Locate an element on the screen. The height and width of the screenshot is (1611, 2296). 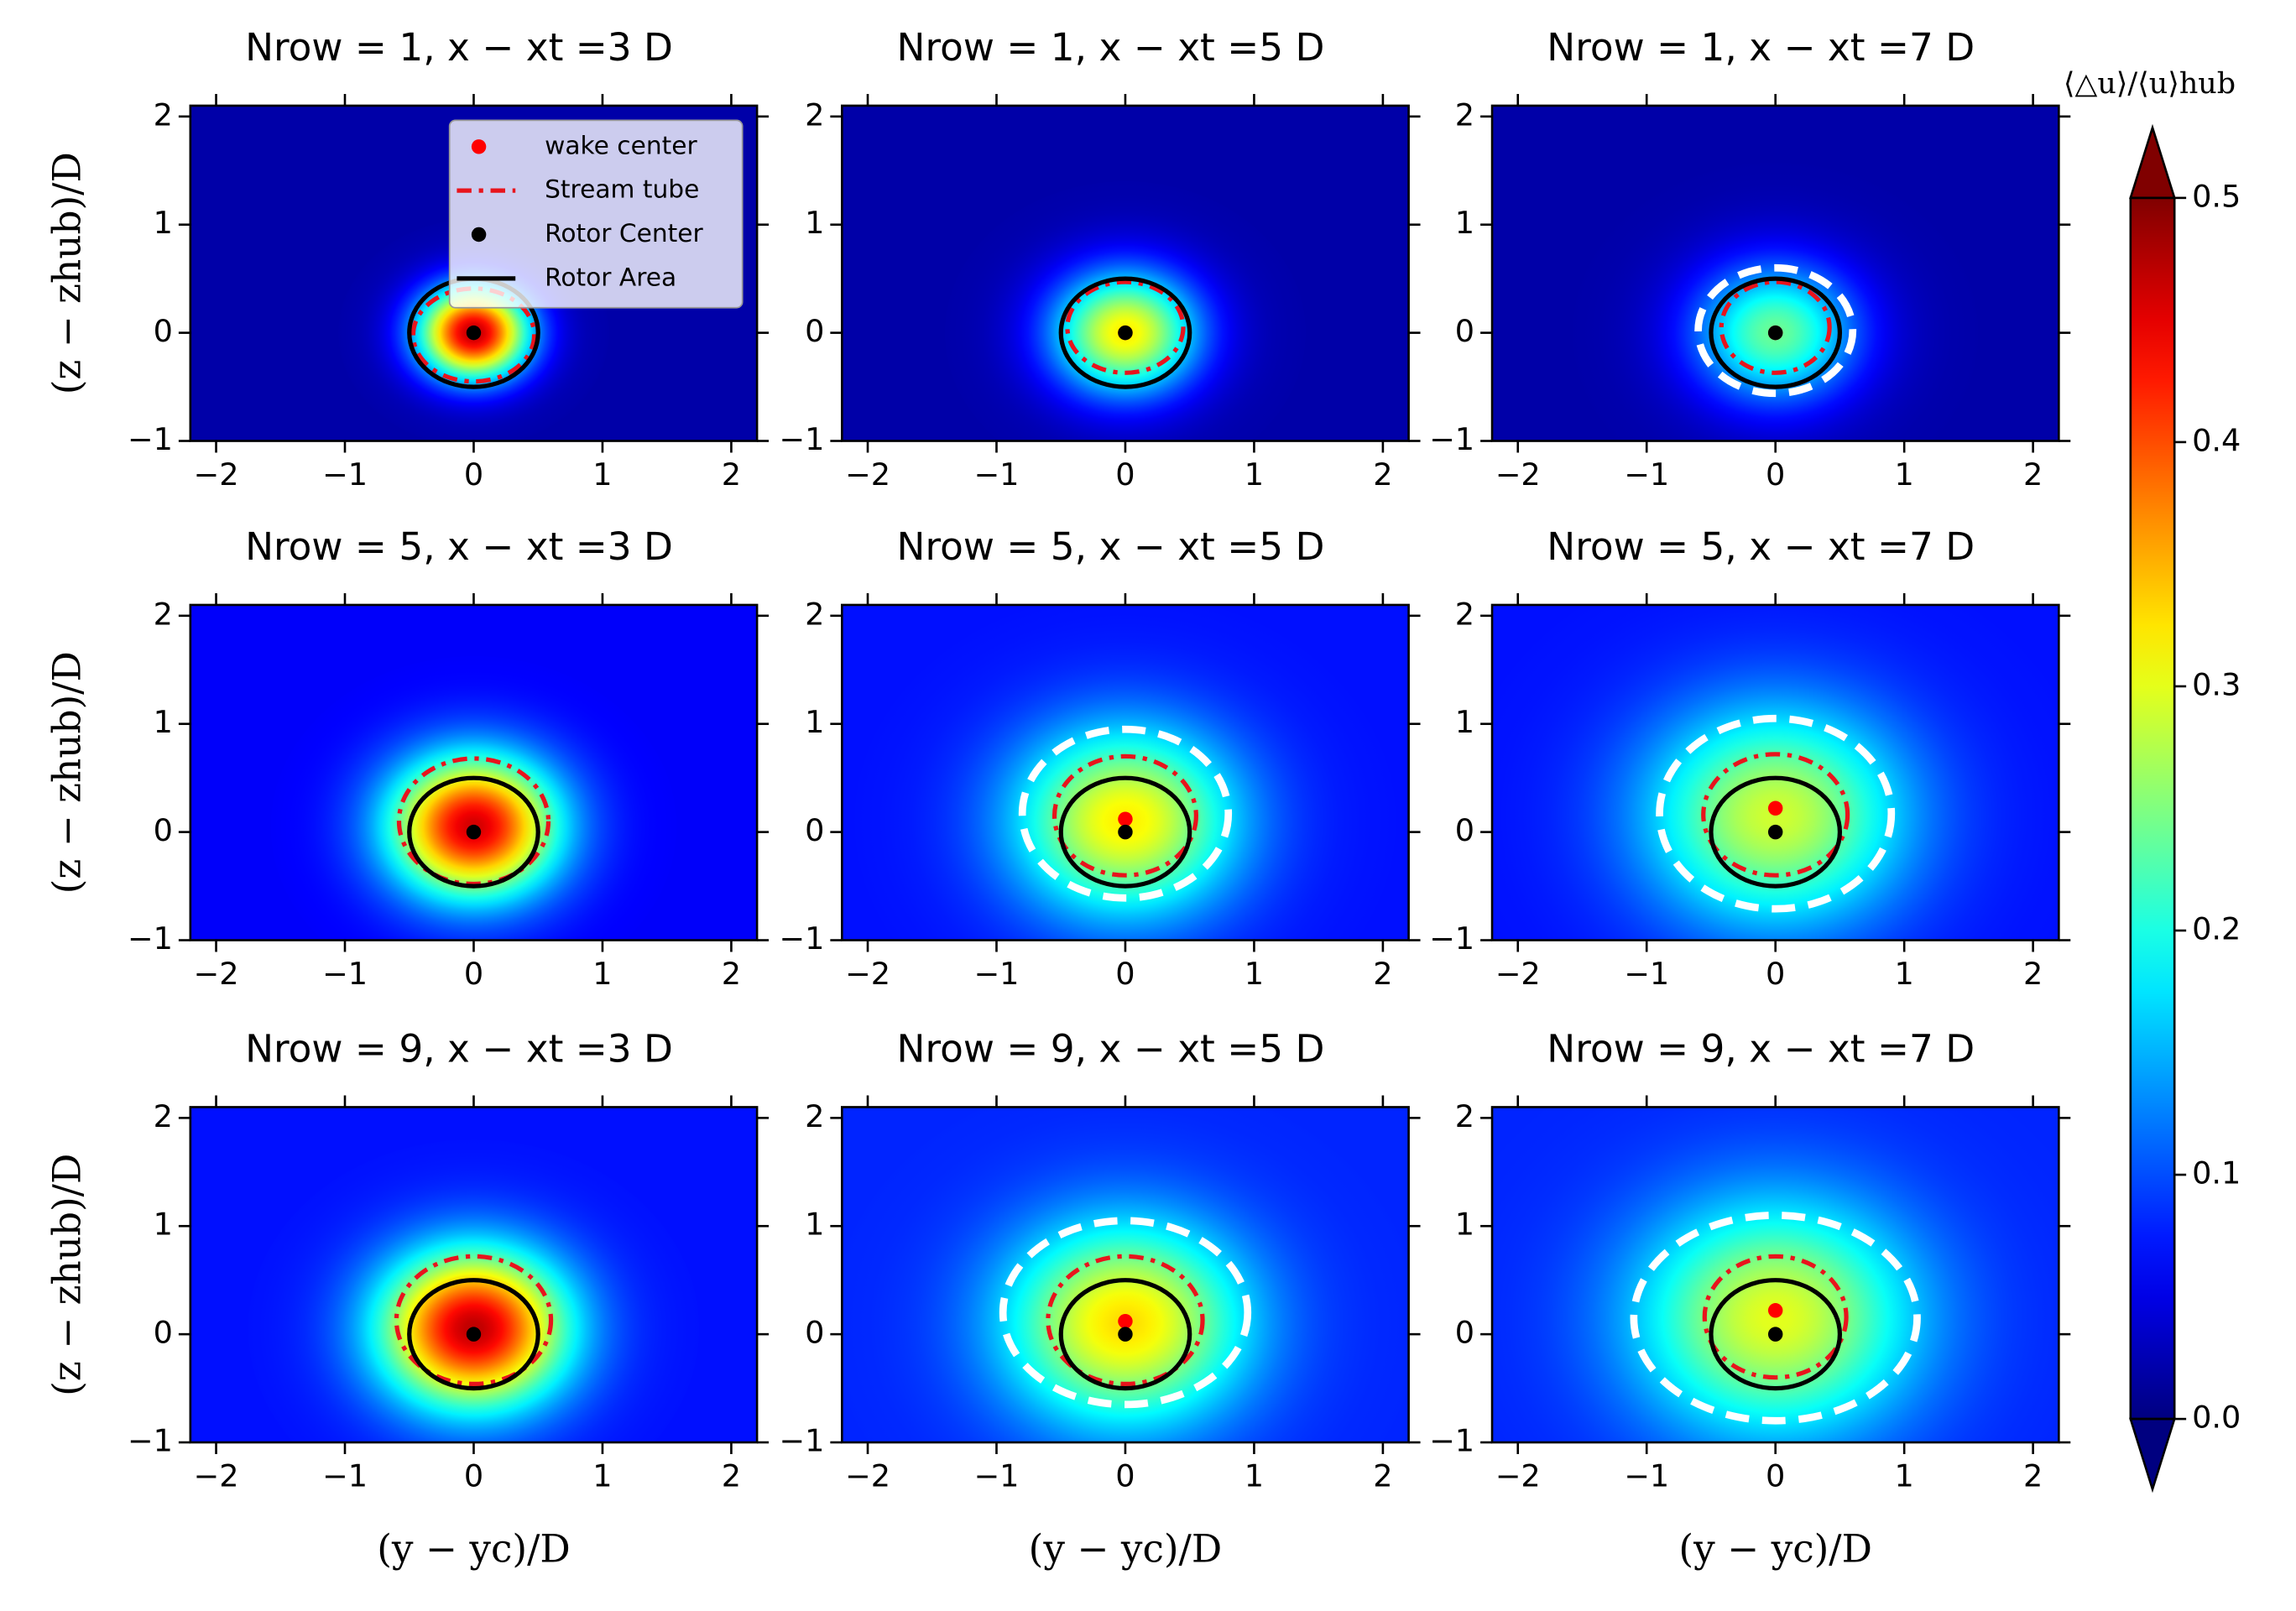
colorbar-tick-label: 0.1 is located at coordinates (2216, 1173).